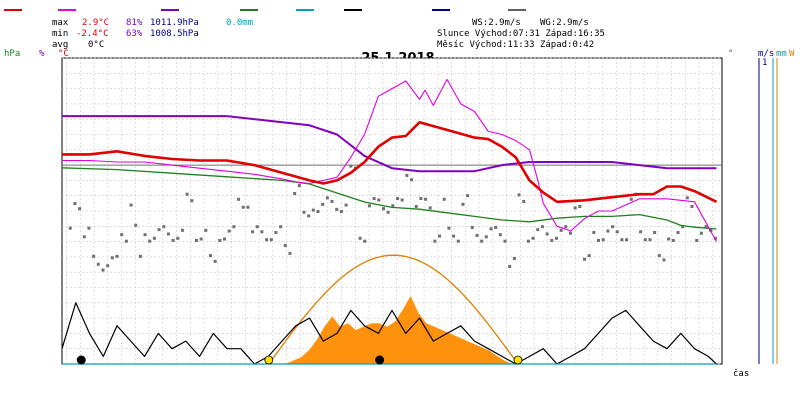  I want to click on axis-header-ms: m/s, so click(766, 54).